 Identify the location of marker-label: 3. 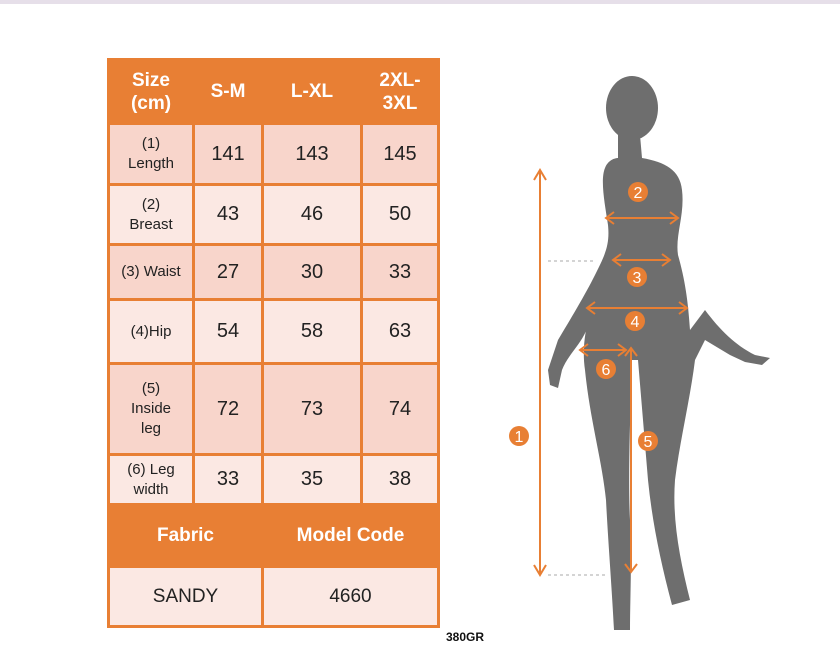
(637, 278).